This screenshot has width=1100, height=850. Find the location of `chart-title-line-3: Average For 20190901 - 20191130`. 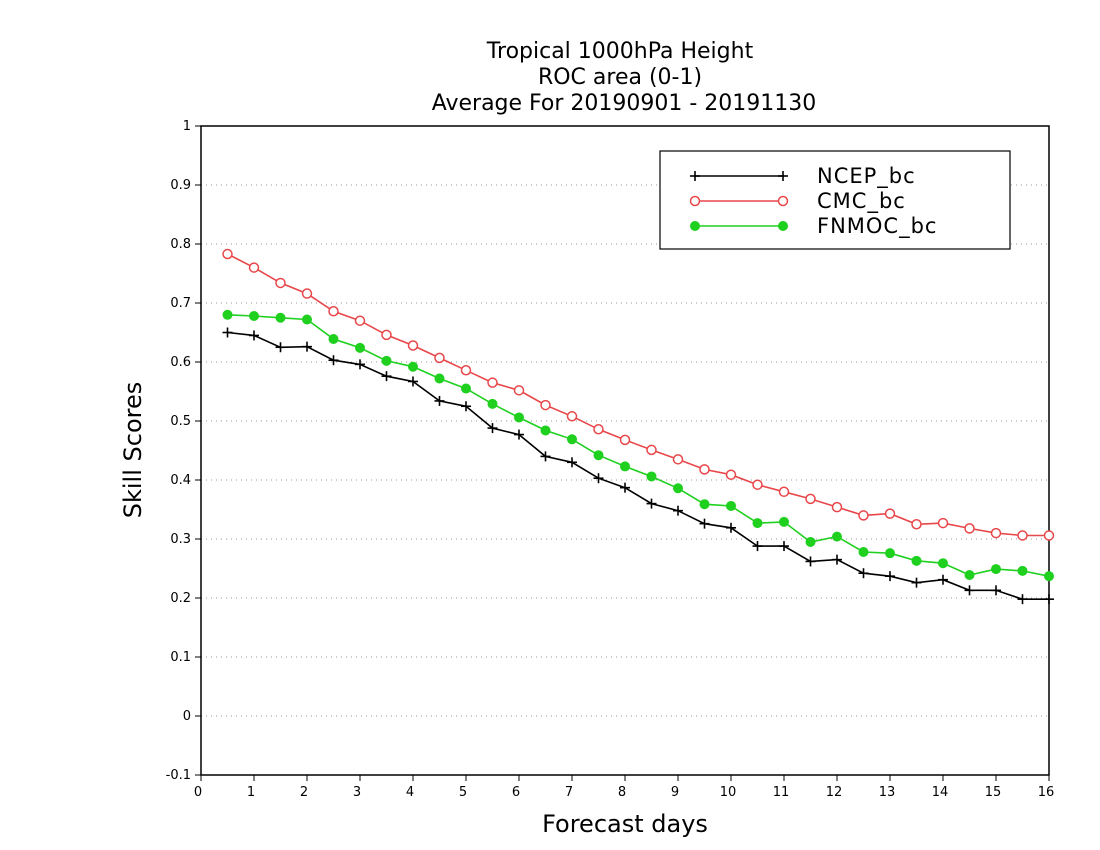

chart-title-line-3: Average For 20190901 - 20191130 is located at coordinates (624, 103).